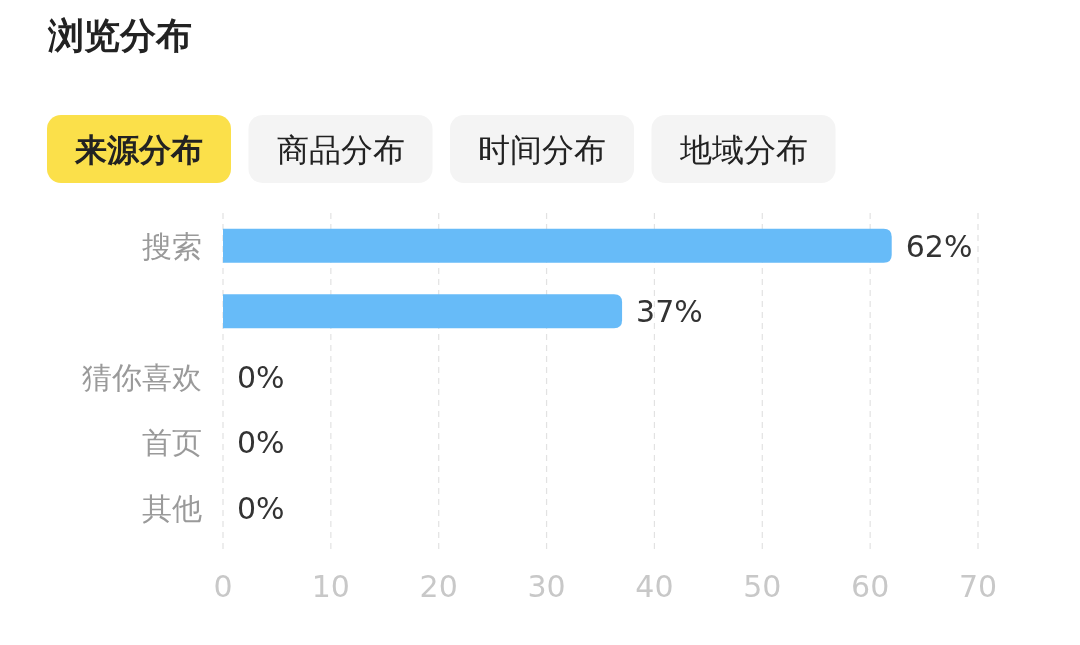 Image resolution: width=1080 pixels, height=645 pixels. I want to click on y-tick-label: 其他, so click(172, 508).